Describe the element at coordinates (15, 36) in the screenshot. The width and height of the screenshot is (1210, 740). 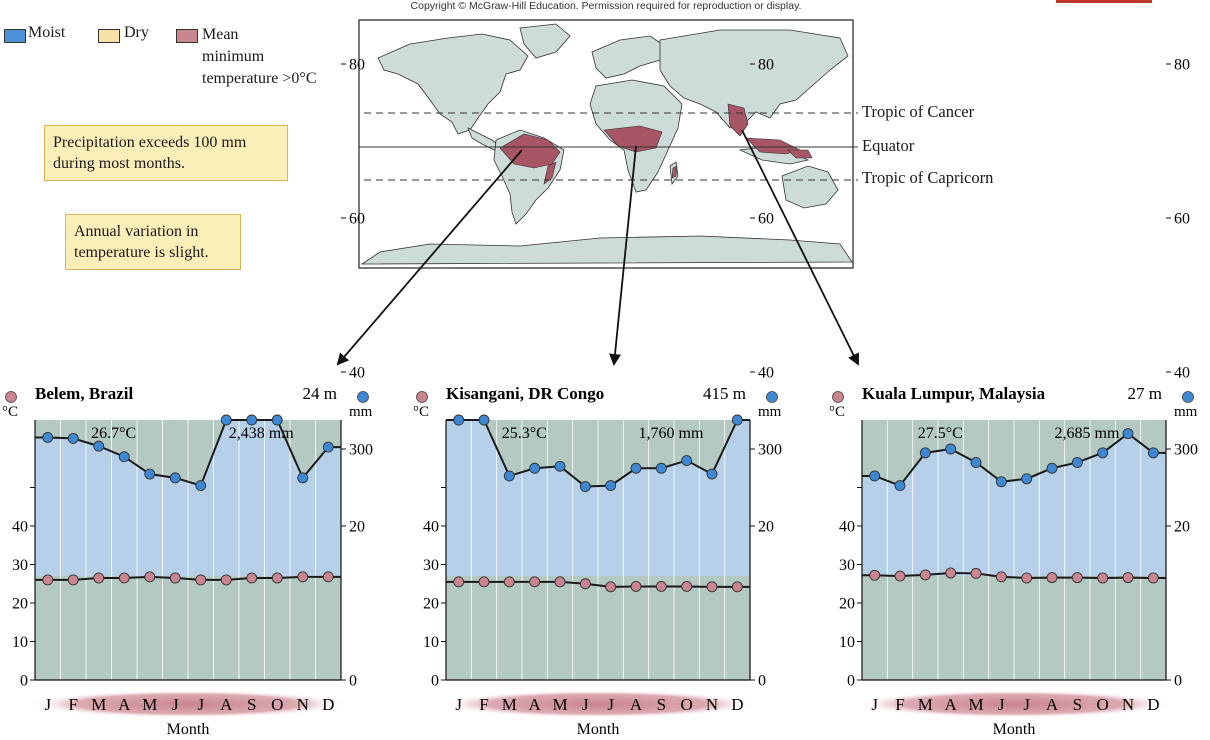
I see `moist-swatch` at that location.